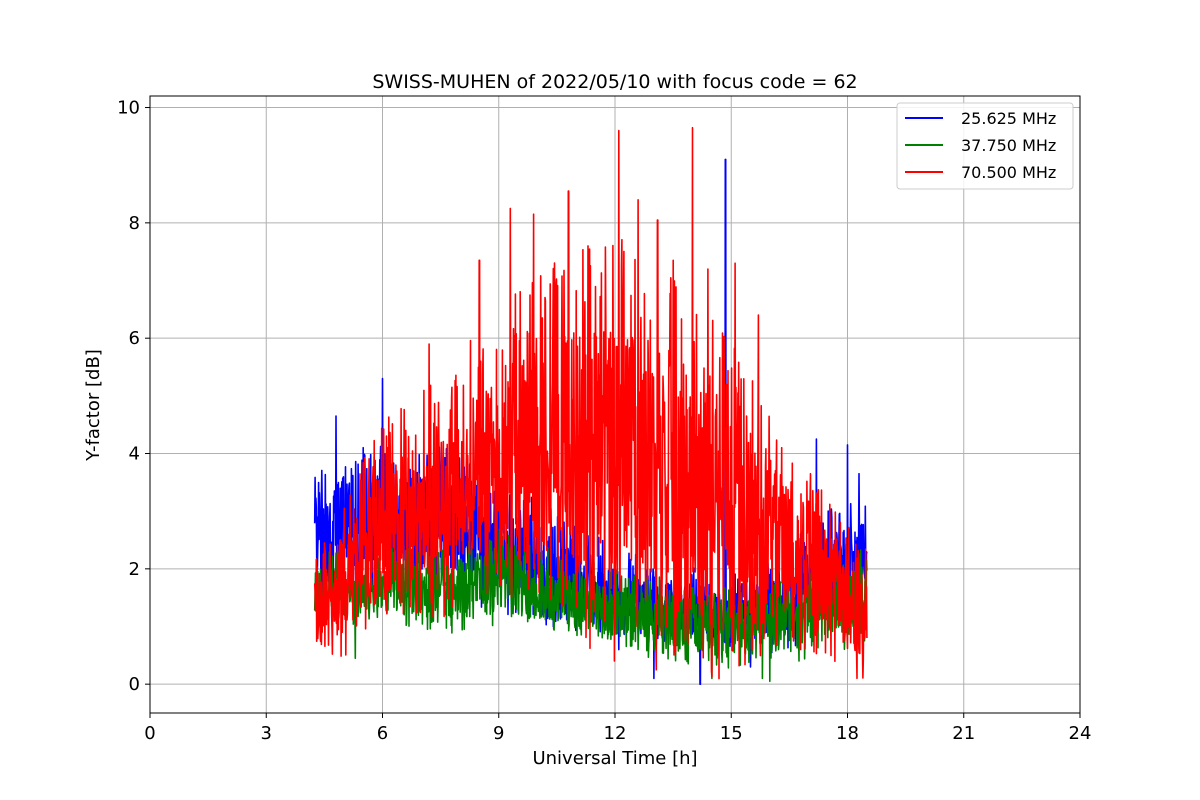  What do you see at coordinates (149, 733) in the screenshot?
I see `x-tick-label: 0` at bounding box center [149, 733].